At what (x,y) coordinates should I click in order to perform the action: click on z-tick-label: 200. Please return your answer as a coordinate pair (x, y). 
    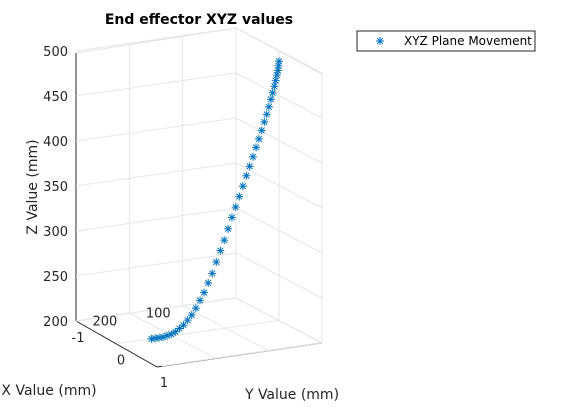
    Looking at the image, I should click on (55, 322).